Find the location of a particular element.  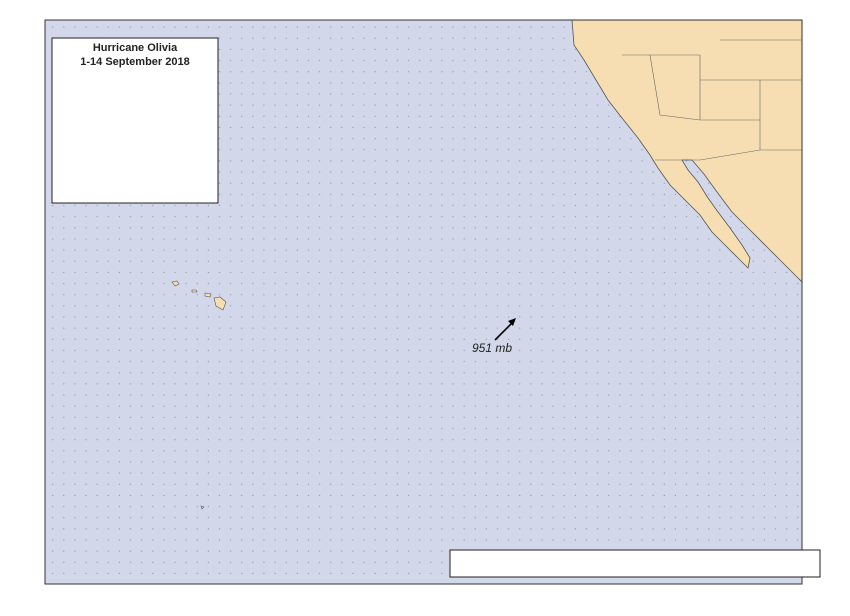

legend-subtitle: 1-14 September 2018 is located at coordinates (134, 62).